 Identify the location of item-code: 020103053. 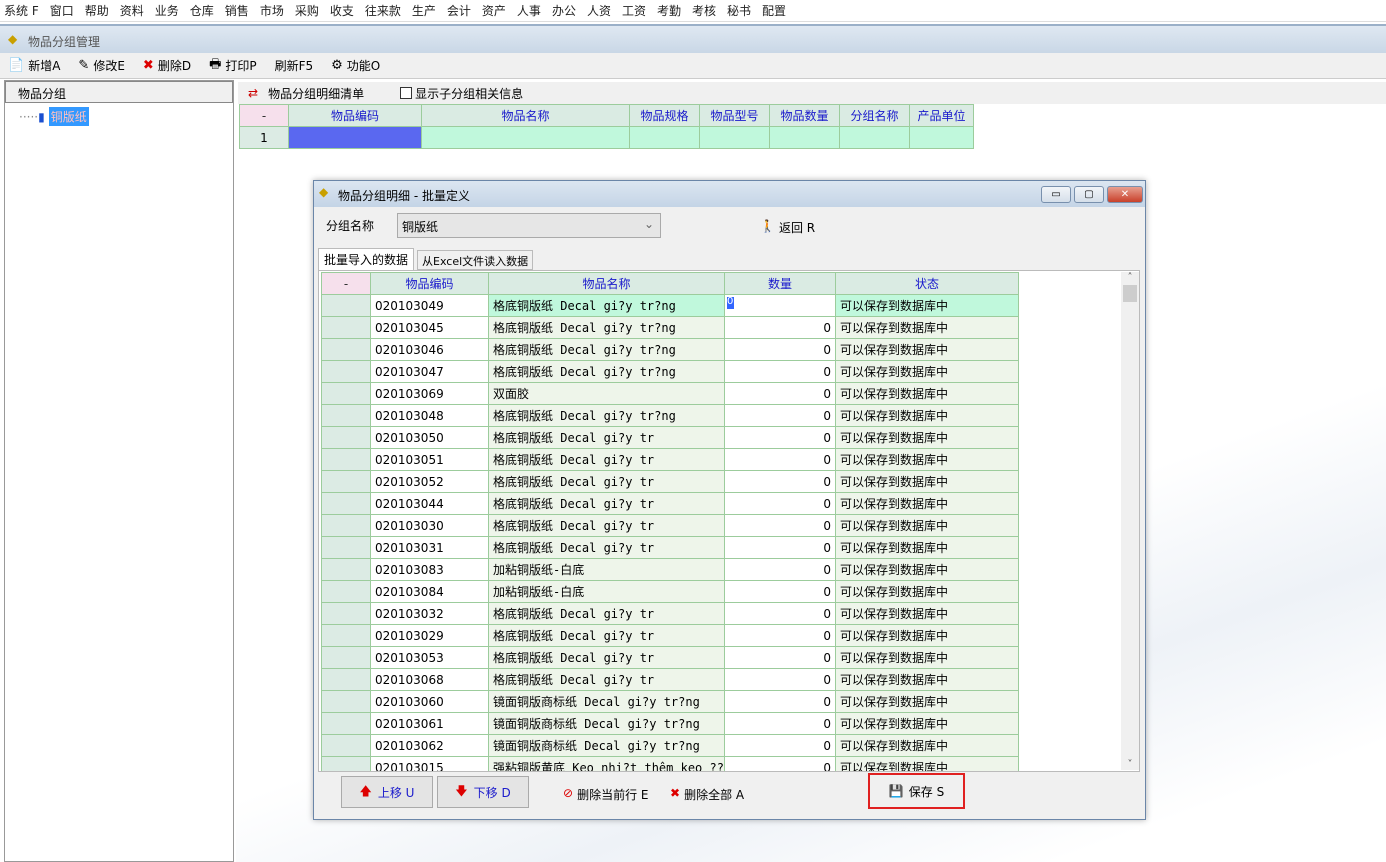
(429, 657).